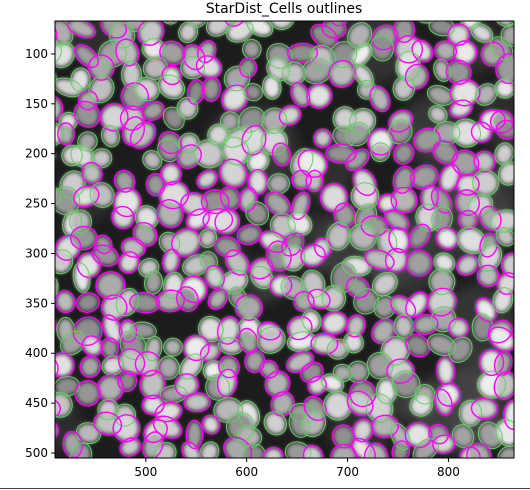  Describe the element at coordinates (265, 488) in the screenshot. I see `bottom-rule` at that location.